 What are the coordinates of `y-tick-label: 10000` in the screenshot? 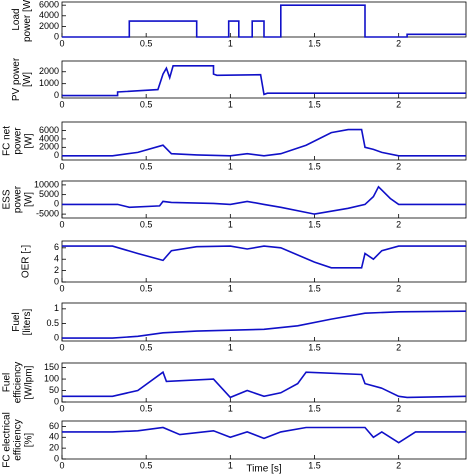 It's located at (46, 184).